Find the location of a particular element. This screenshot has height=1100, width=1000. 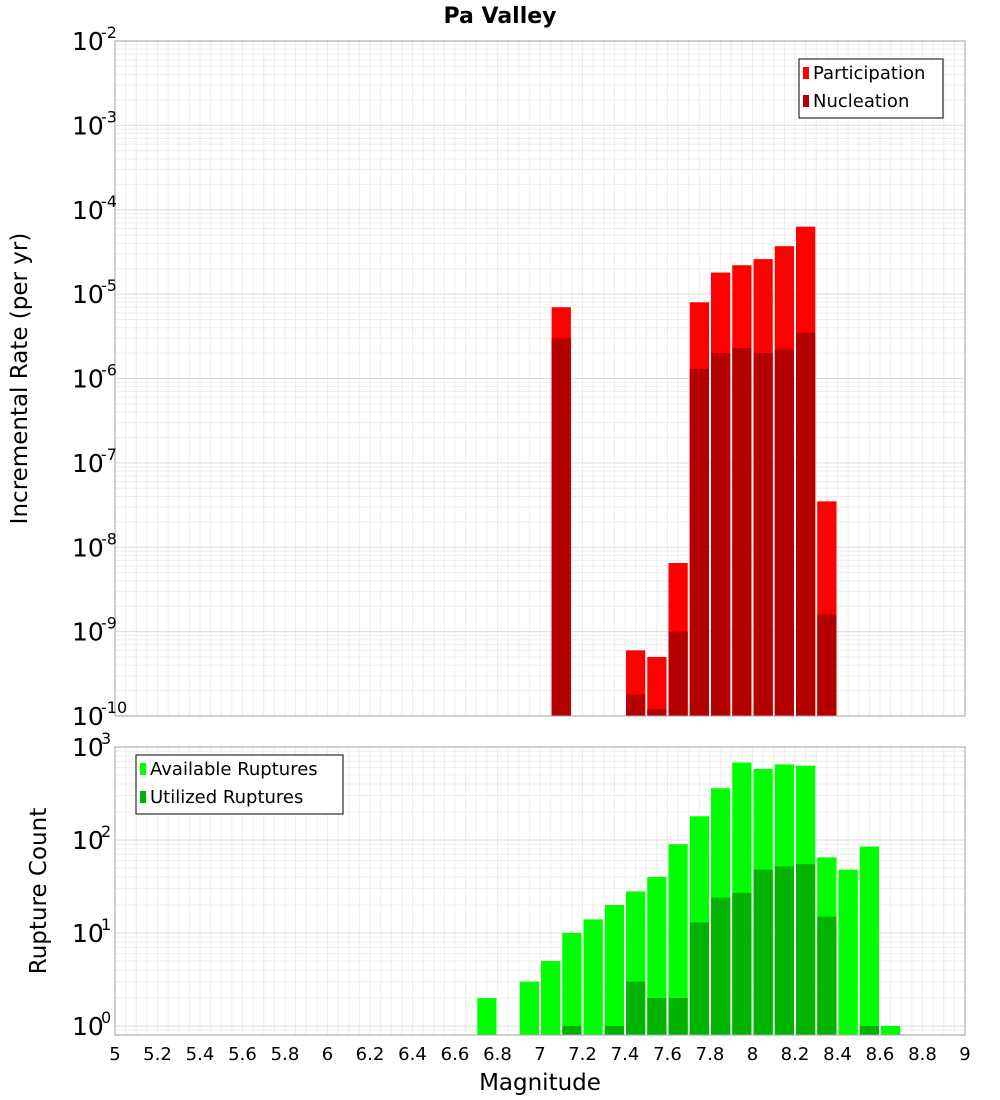

x-tick-label: 8.2 is located at coordinates (795, 1054).